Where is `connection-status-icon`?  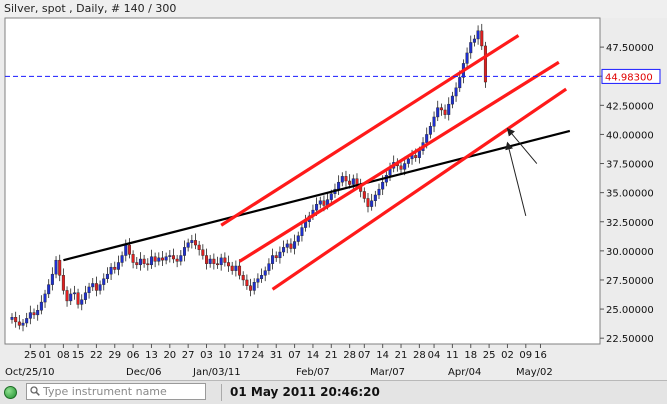 connection-status-icon is located at coordinates (10, 392).